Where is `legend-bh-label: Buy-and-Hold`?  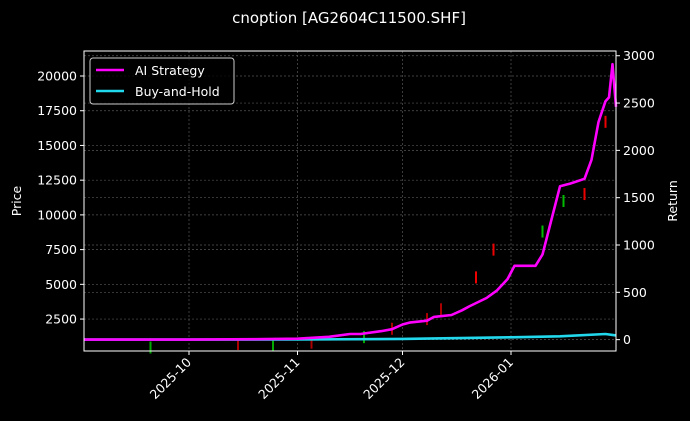
legend-bh-label: Buy-and-Hold is located at coordinates (177, 91).